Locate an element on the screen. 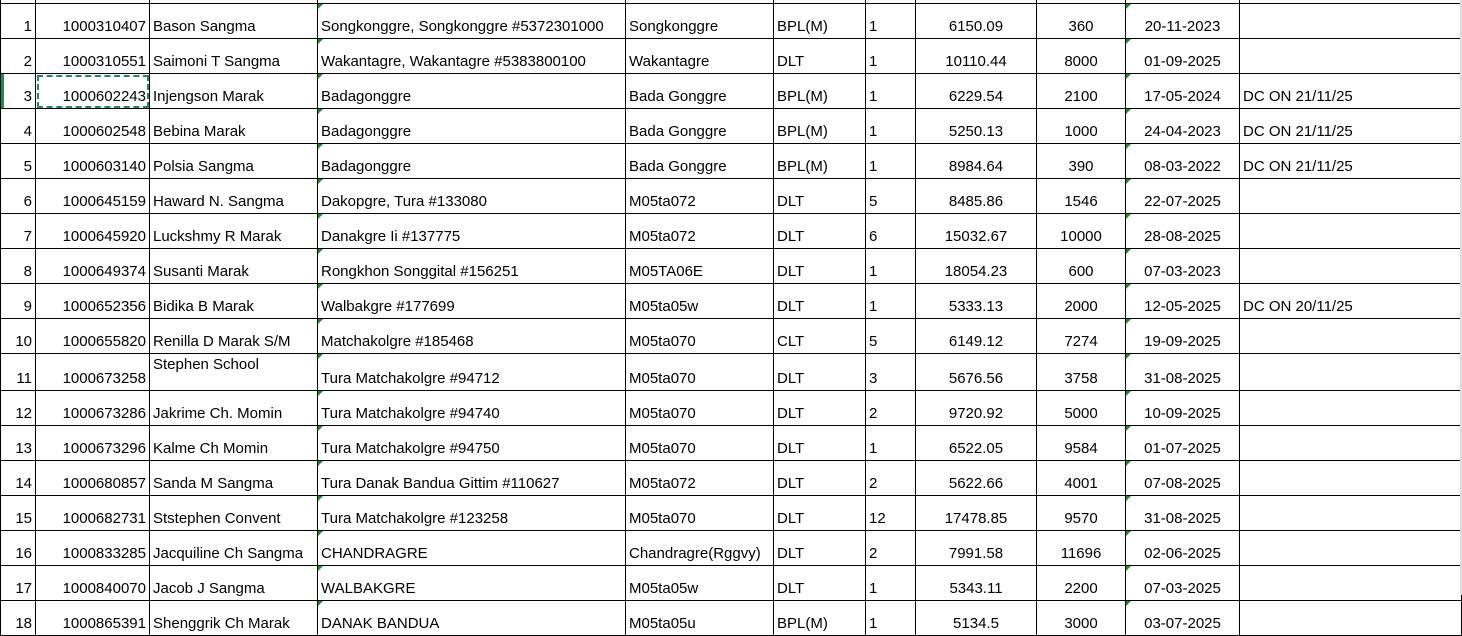  load-cell: 3 is located at coordinates (890, 372).